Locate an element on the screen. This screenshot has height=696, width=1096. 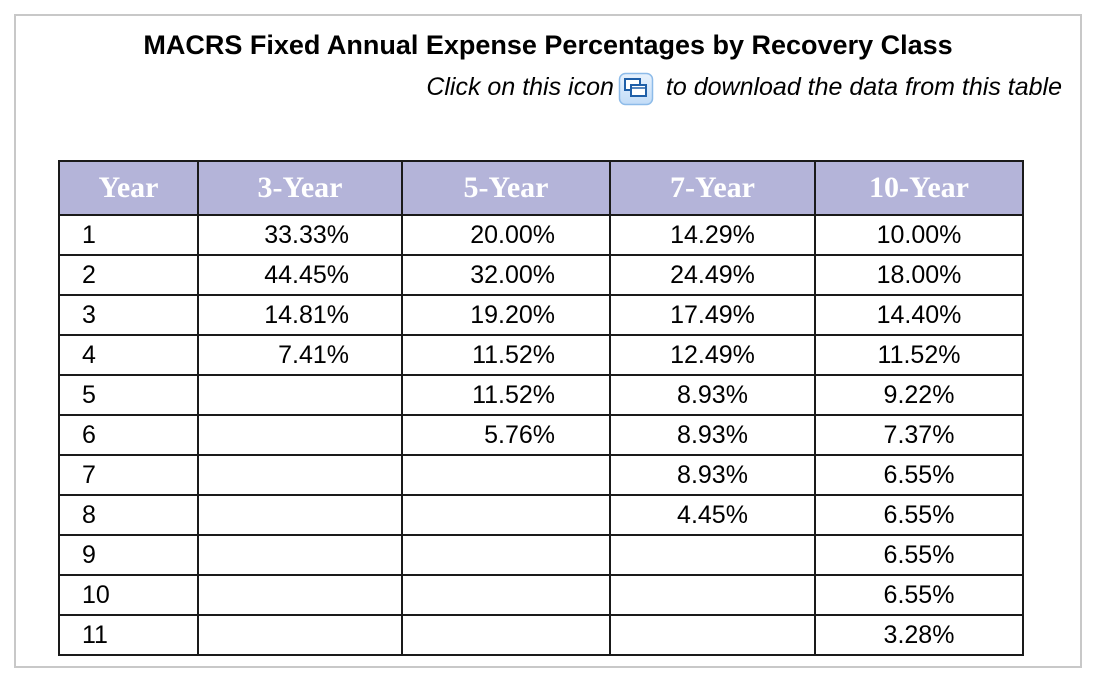
cell-year: 7 is located at coordinates (128, 475).